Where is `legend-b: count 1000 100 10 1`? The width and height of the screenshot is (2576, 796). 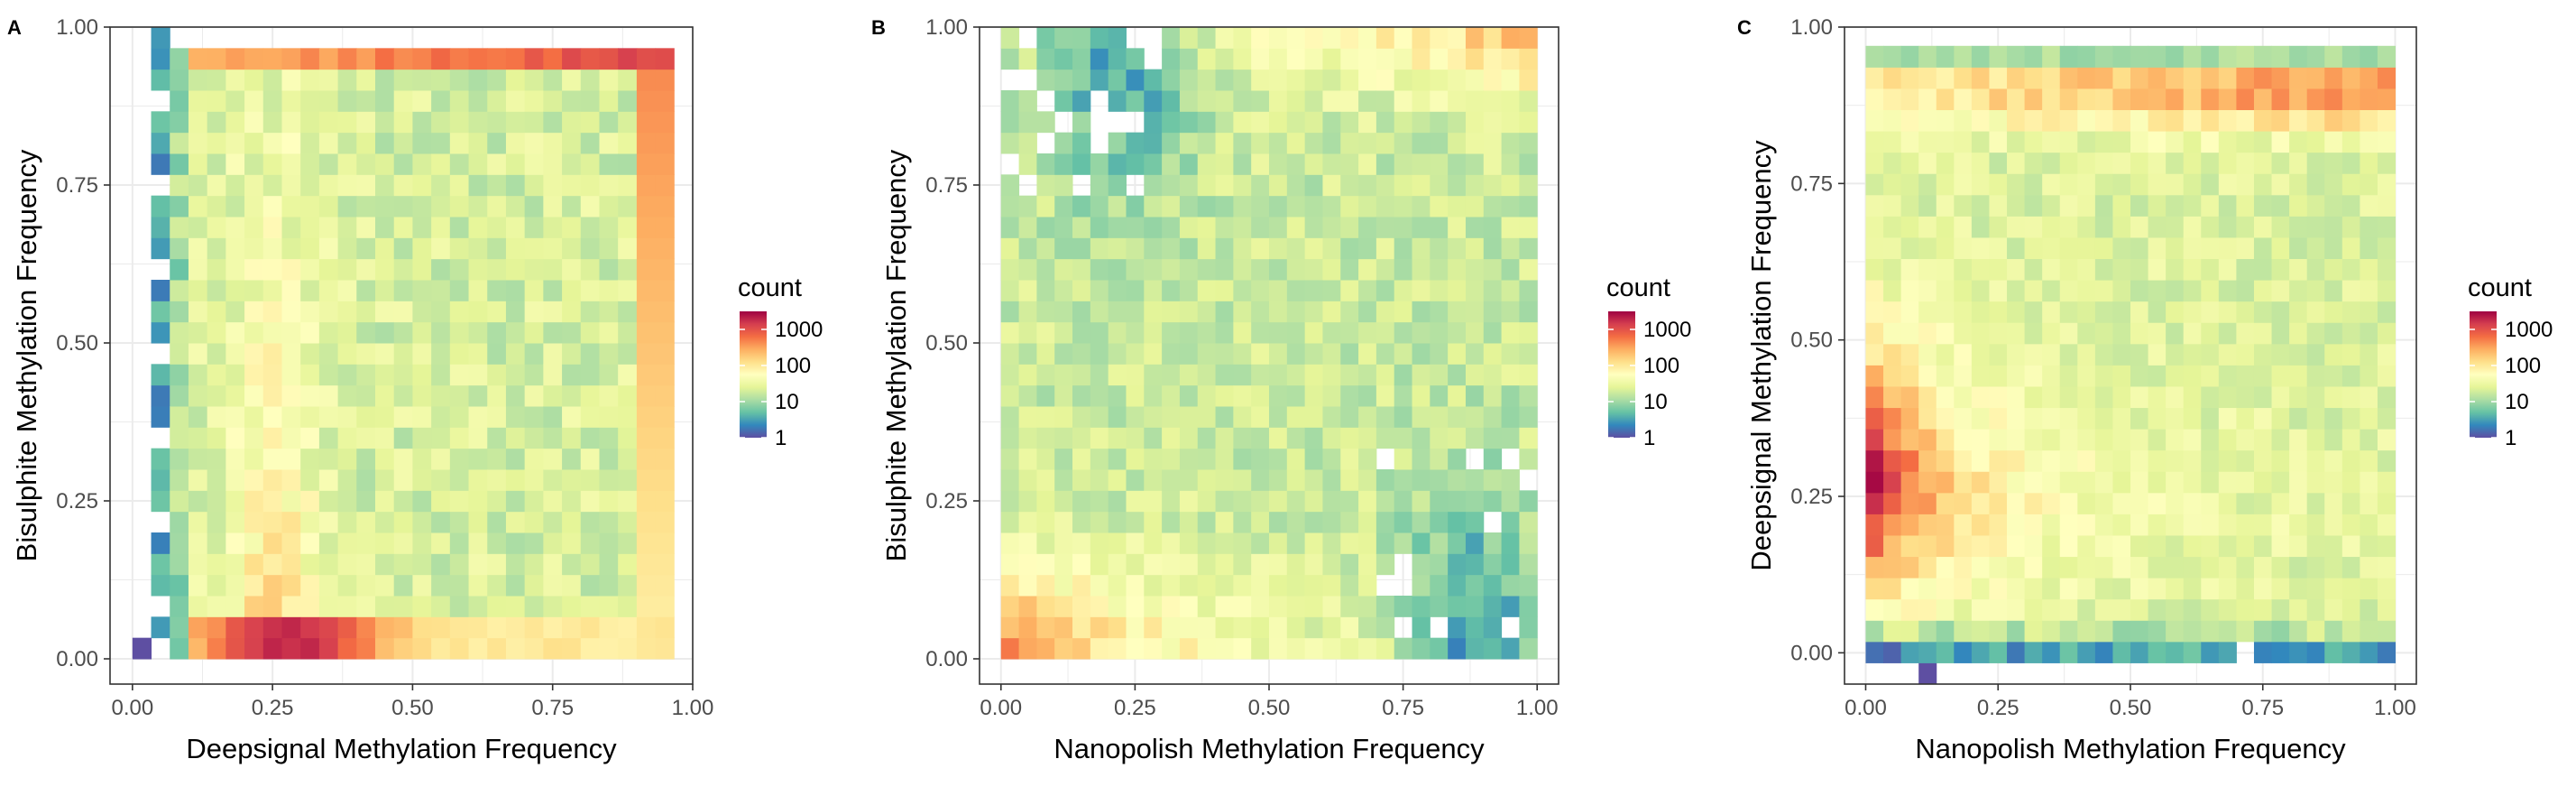
legend-b: count 1000 100 10 1 is located at coordinates (1648, 361).